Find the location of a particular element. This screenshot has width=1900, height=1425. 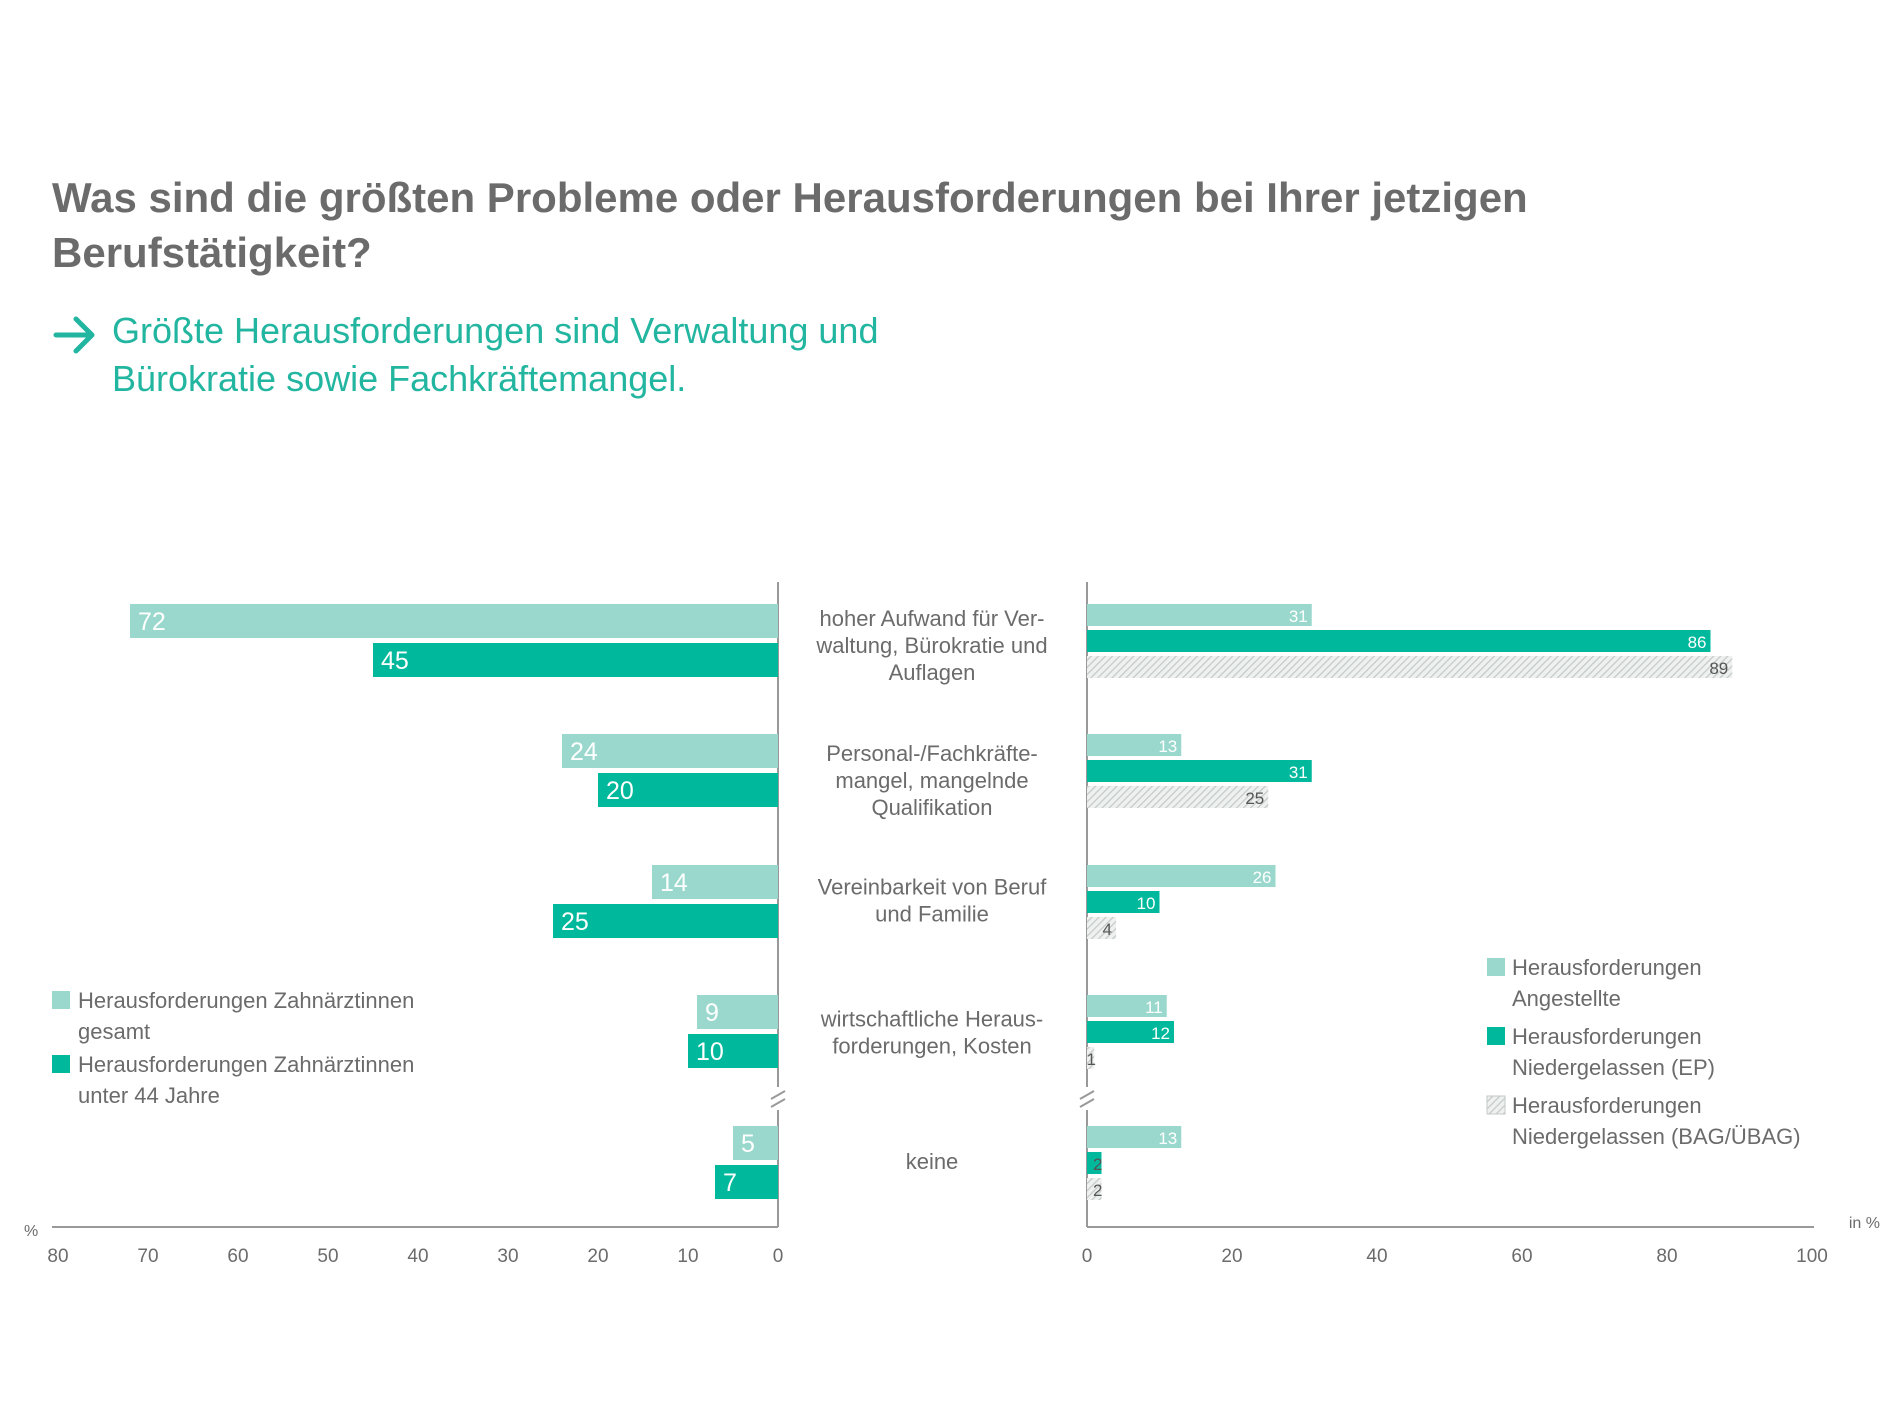

right-tick-label: 0 is located at coordinates (1087, 1256).